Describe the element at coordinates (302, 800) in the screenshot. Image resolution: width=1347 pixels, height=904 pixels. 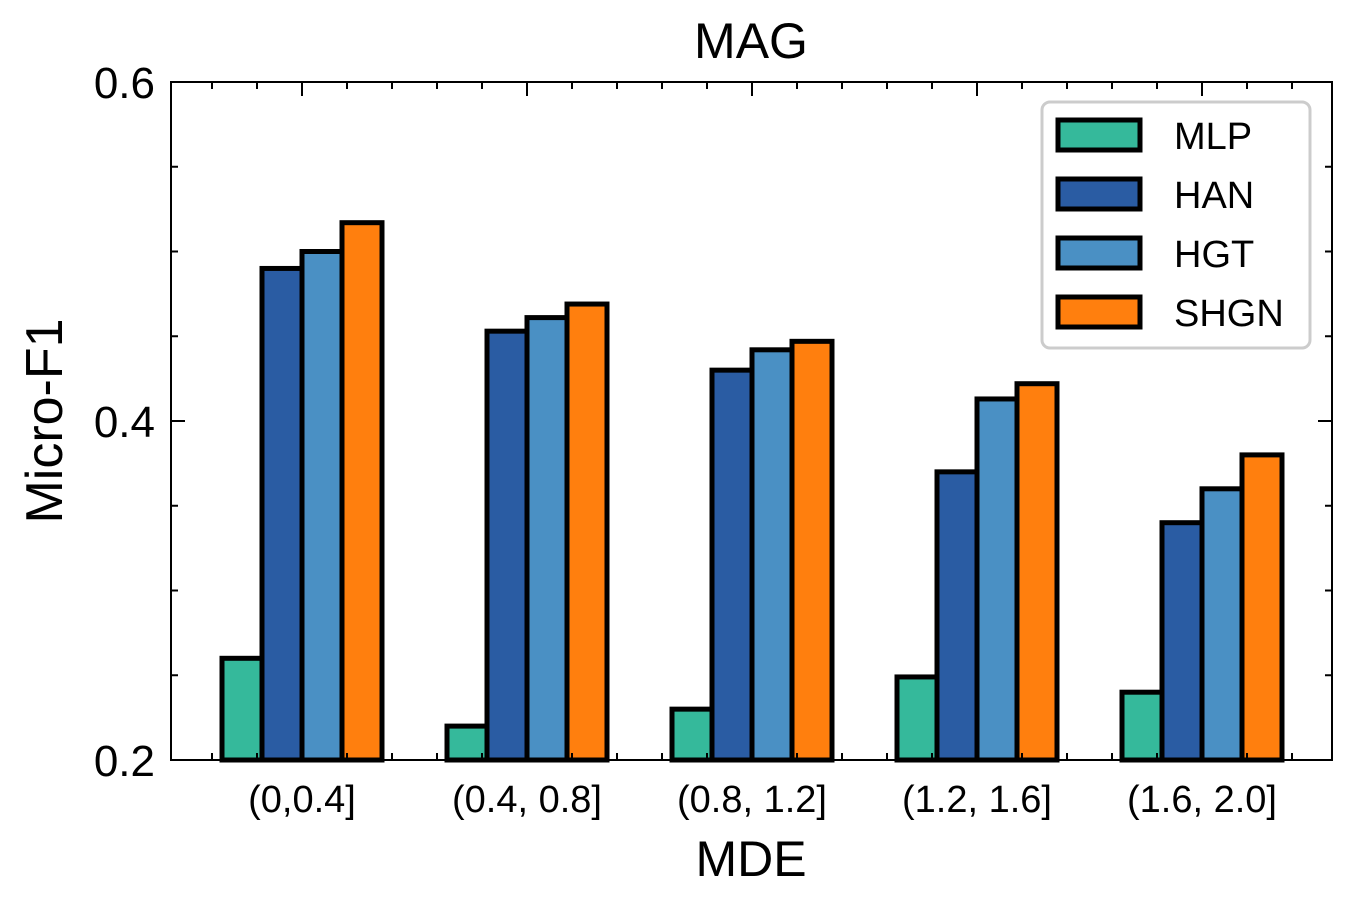
I see `x-tick-label: (0,0.4]` at that location.